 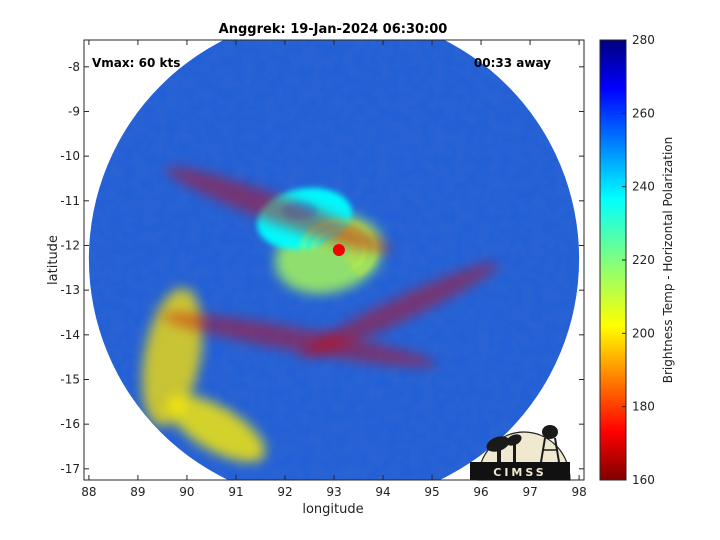 What do you see at coordinates (520, 453) in the screenshot?
I see `cimss-logo: CIMSS` at bounding box center [520, 453].